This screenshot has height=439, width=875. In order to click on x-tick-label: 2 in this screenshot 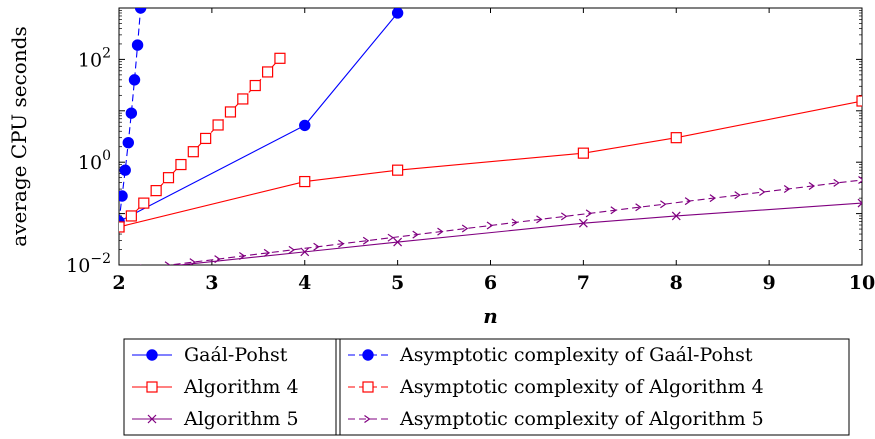, I will do `click(118, 283)`.